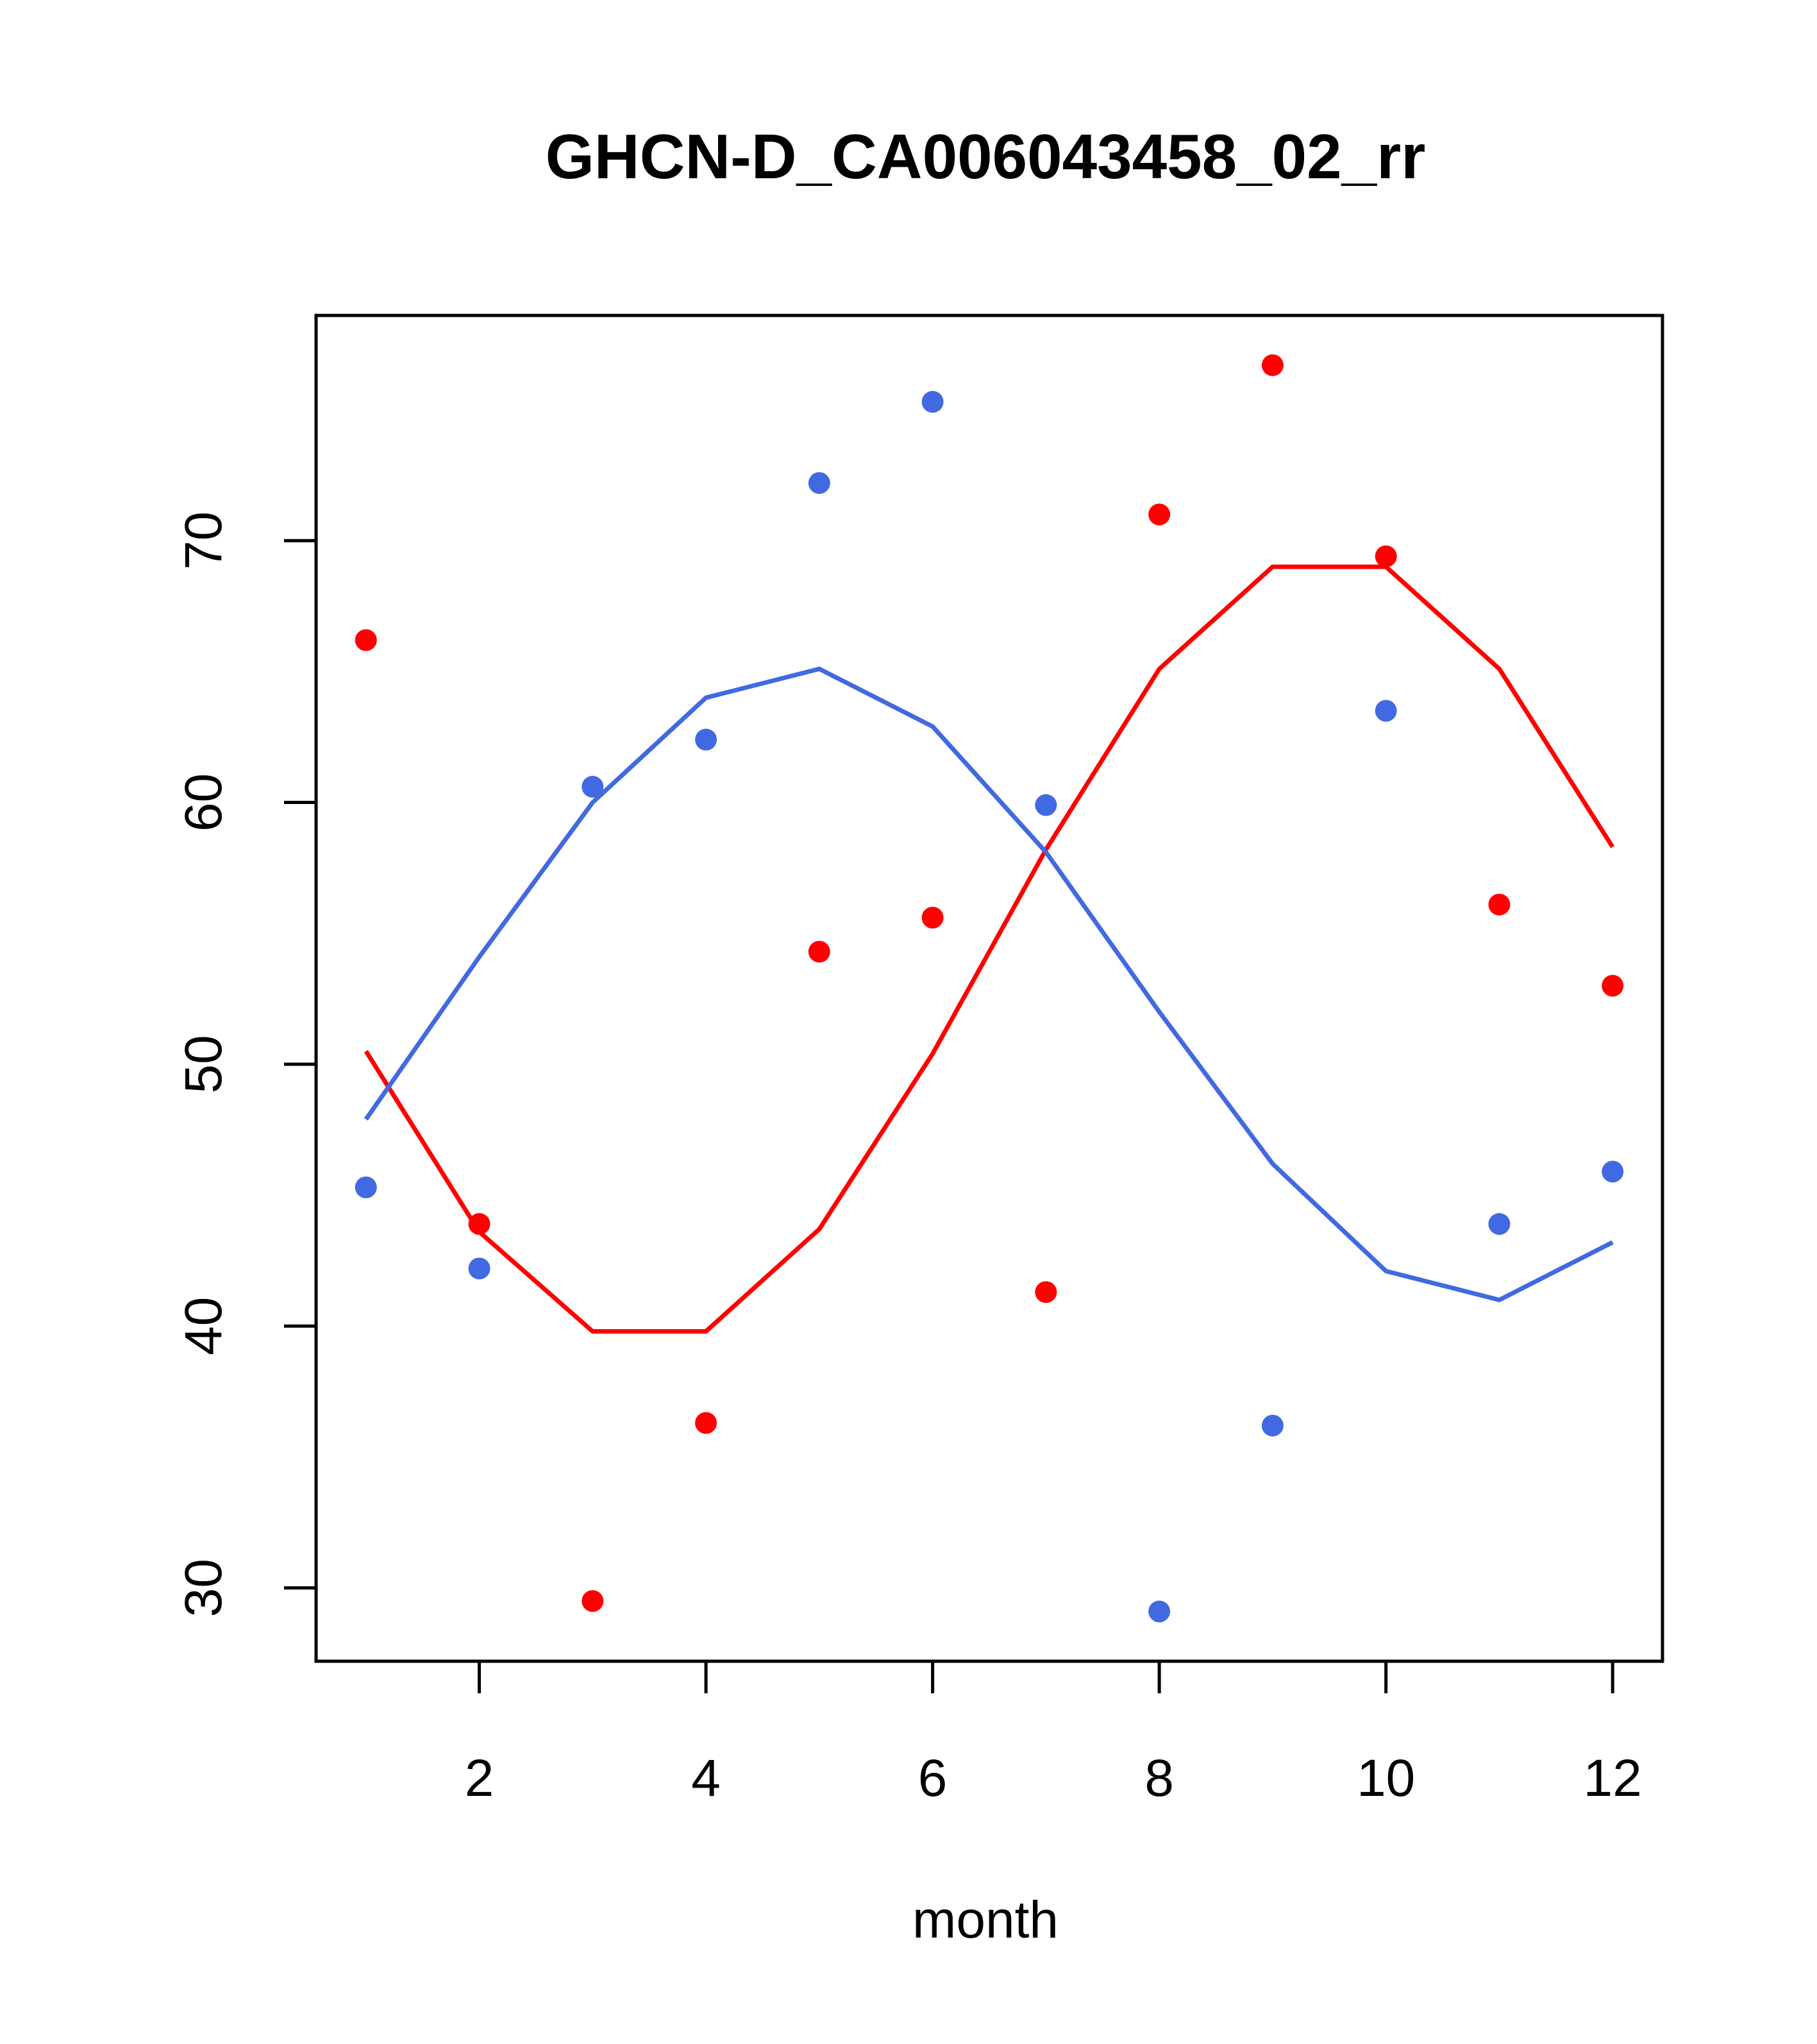  What do you see at coordinates (1613, 1778) in the screenshot?
I see `x-tick-label: 12` at bounding box center [1613, 1778].